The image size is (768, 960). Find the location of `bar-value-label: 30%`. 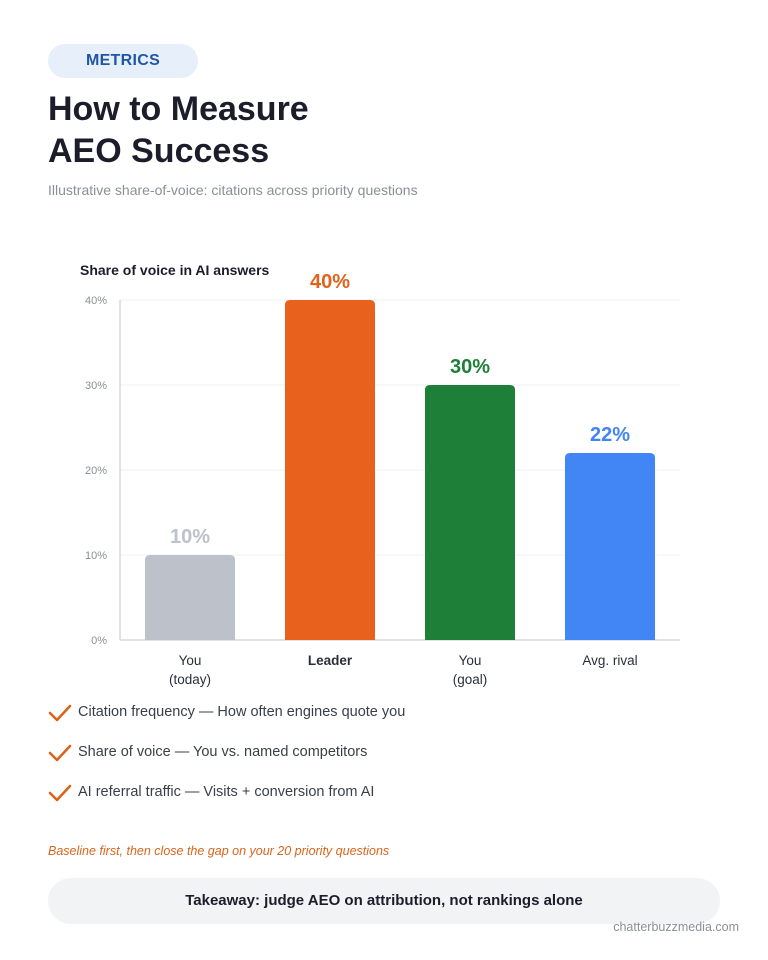

bar-value-label: 30% is located at coordinates (470, 367).